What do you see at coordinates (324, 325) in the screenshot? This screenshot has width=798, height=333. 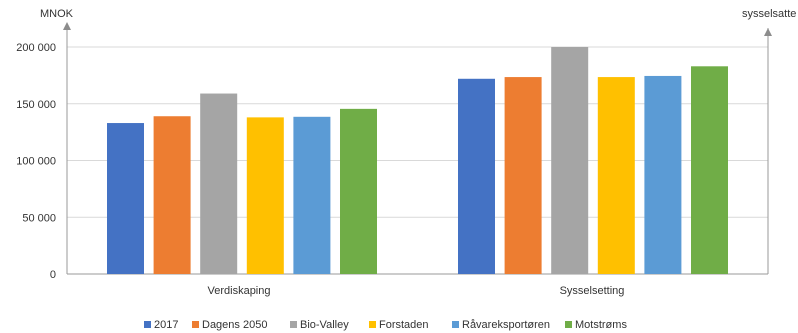 I see `legend-label: Bio-Valley` at bounding box center [324, 325].